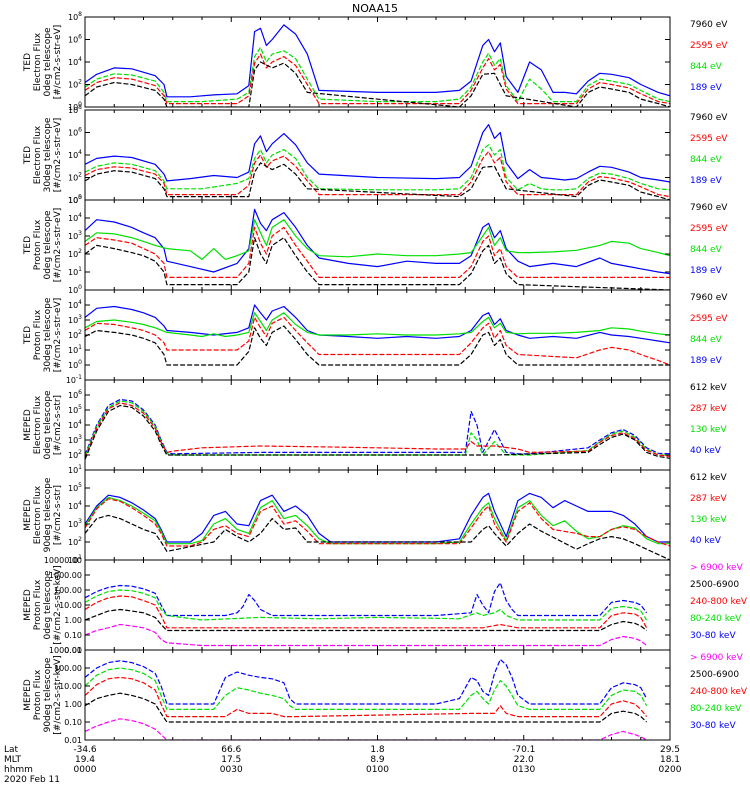 This screenshot has height=800, width=750. Describe the element at coordinates (377, 770) in the screenshot. I see `footer-hhmm-value: 0100` at that location.